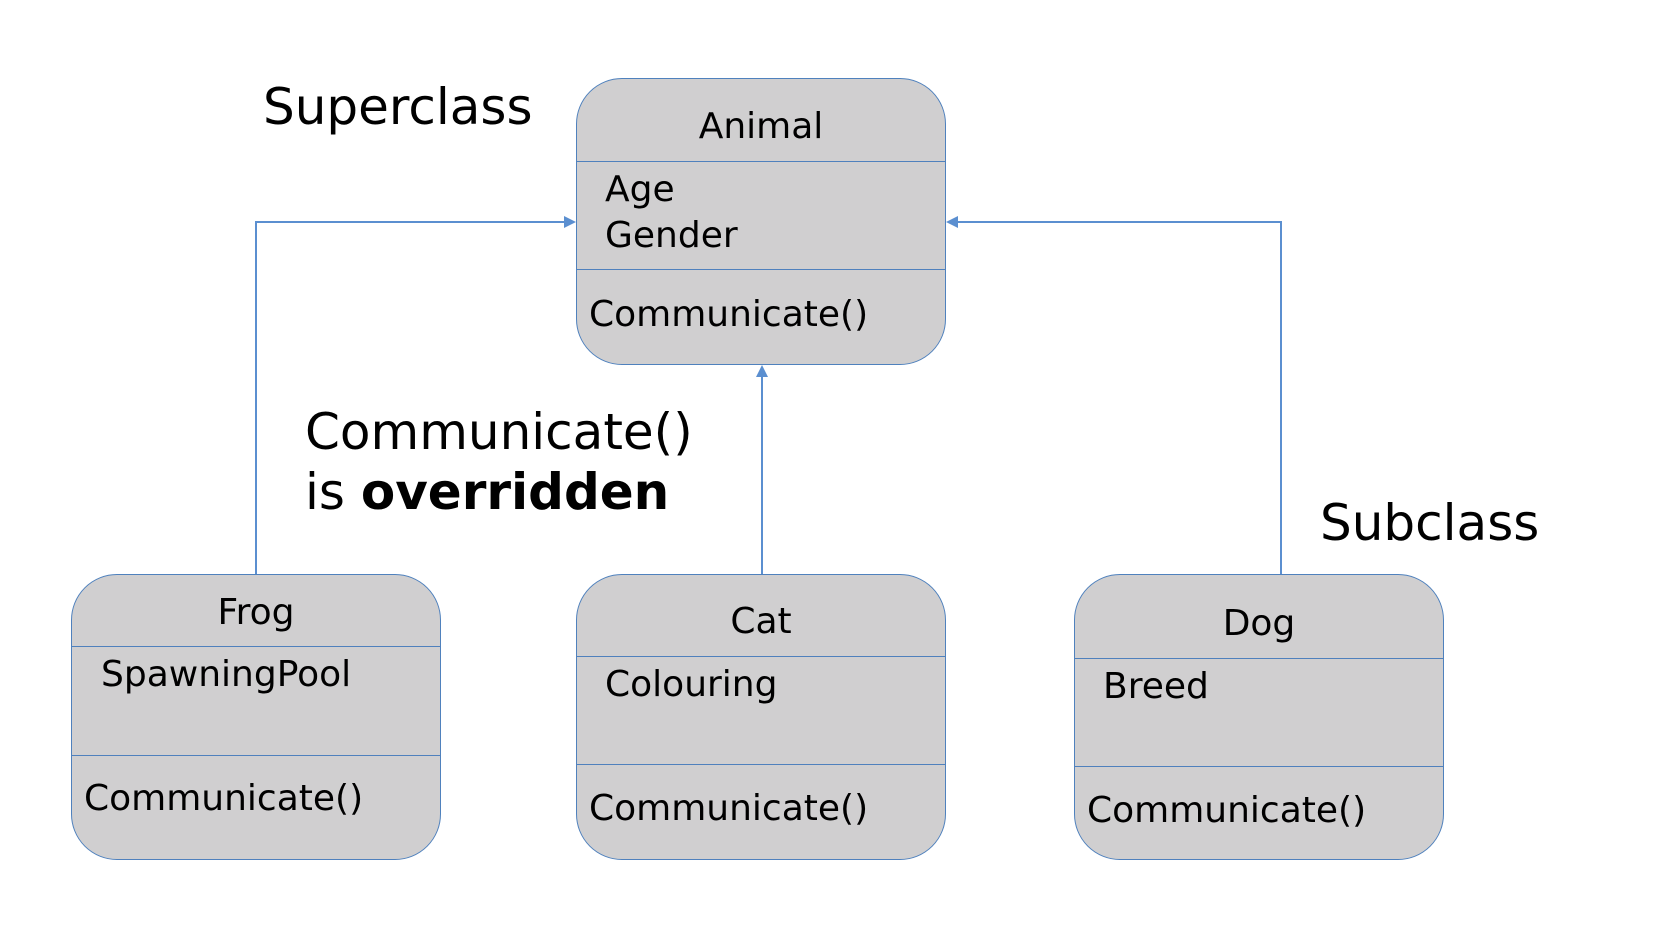 This screenshot has height=931, width=1654. I want to click on attribute-breed: Breed, so click(1156, 686).